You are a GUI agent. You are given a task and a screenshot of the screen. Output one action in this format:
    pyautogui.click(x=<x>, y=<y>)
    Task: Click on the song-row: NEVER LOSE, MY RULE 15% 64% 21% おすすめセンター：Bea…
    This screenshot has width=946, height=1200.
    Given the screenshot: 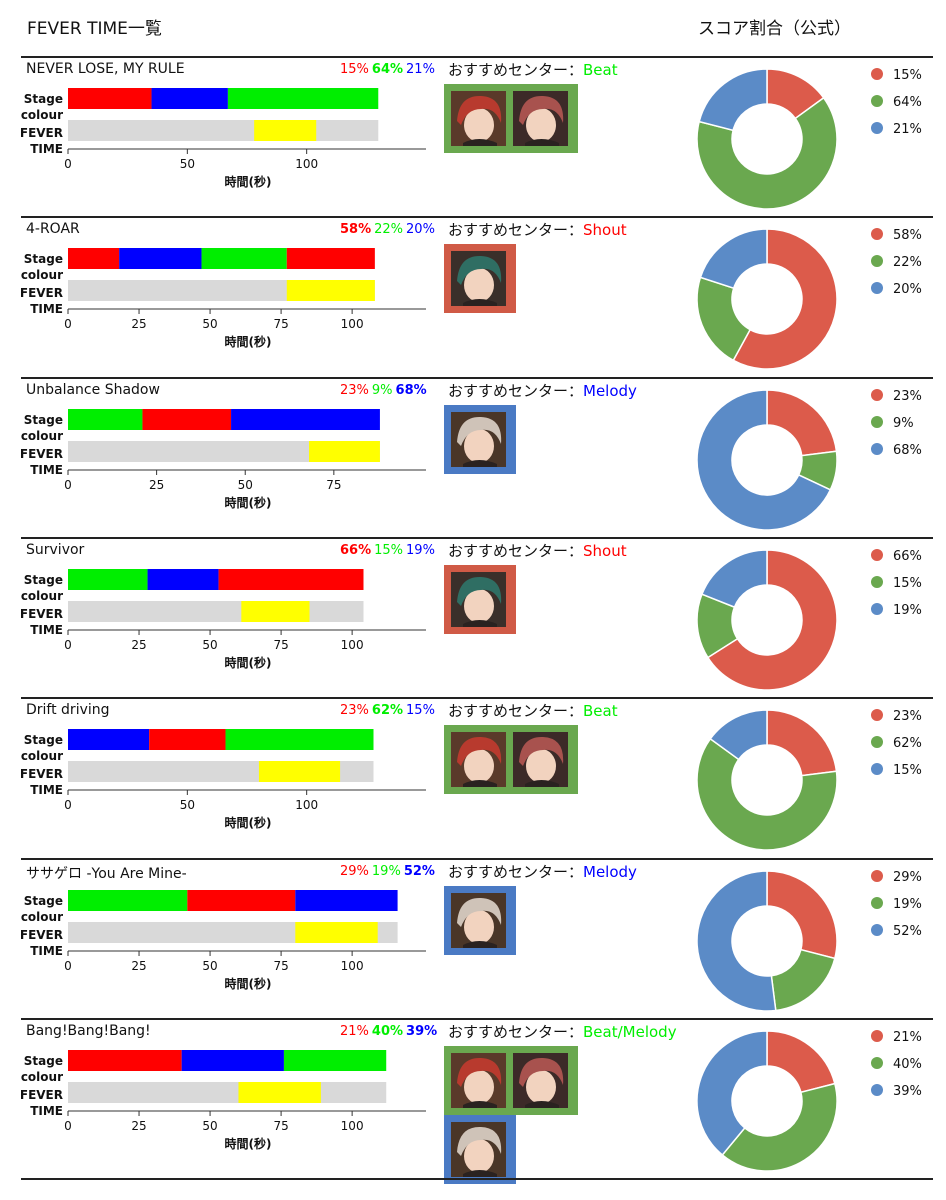 What is the action you would take?
    pyautogui.click(x=476, y=137)
    